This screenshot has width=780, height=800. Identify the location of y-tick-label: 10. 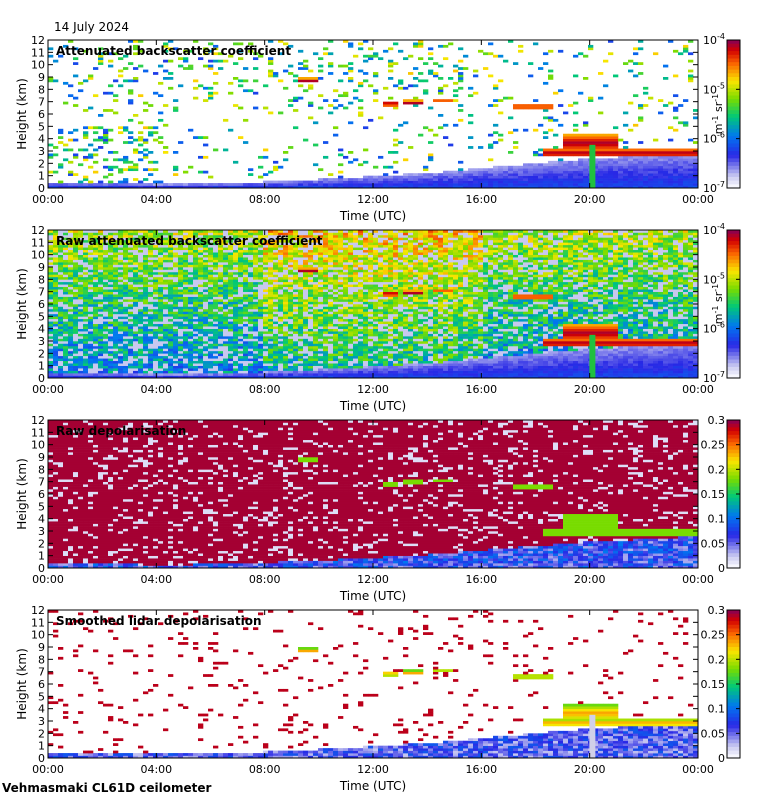
(38, 65).